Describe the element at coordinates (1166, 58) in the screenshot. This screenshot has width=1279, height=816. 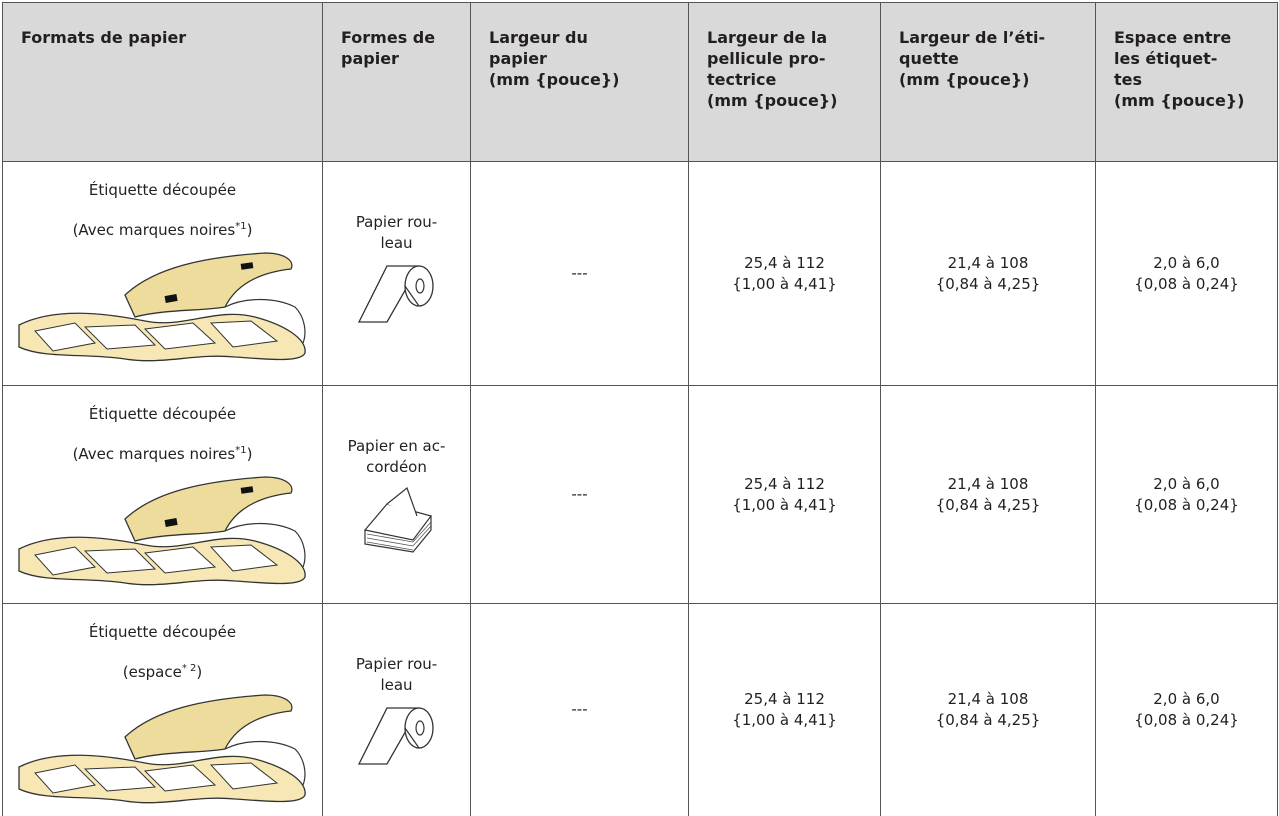
I see `header-text: les étiquet-` at that location.